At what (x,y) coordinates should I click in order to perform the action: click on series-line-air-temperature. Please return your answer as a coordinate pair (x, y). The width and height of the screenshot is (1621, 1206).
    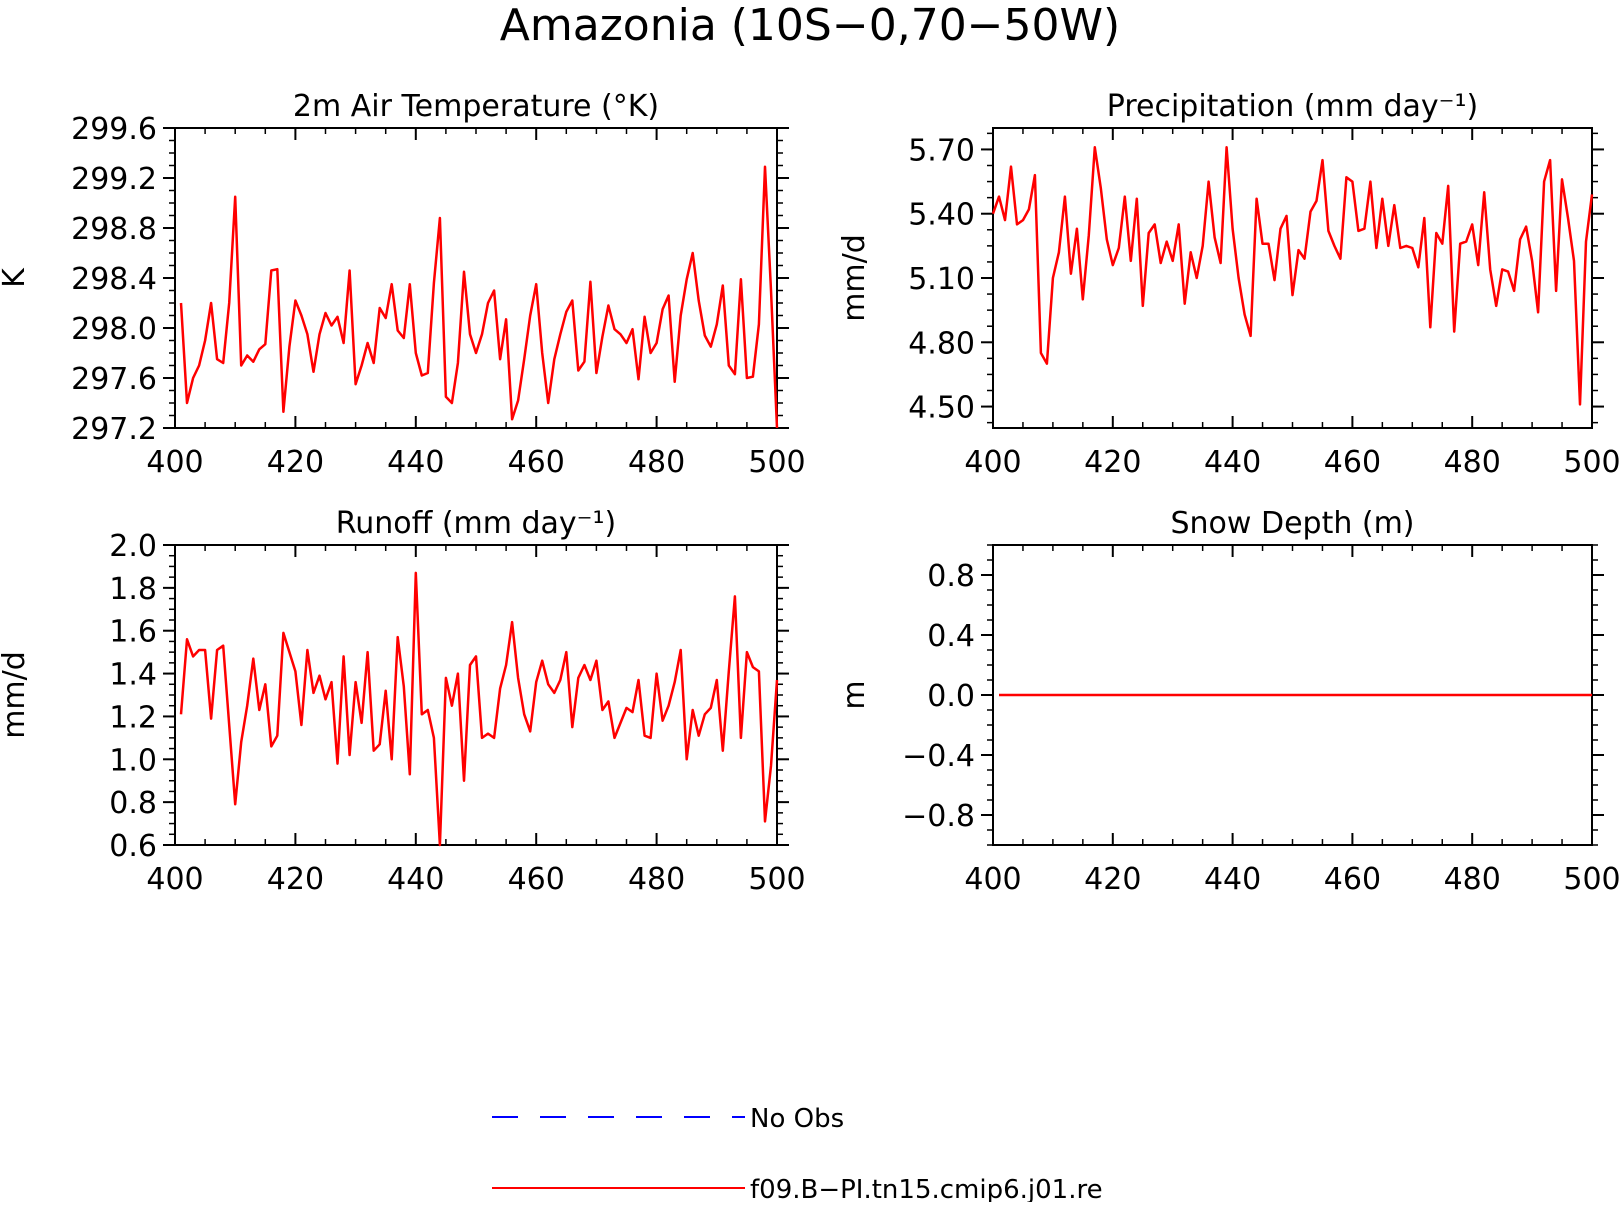
    Looking at the image, I should click on (479, 297).